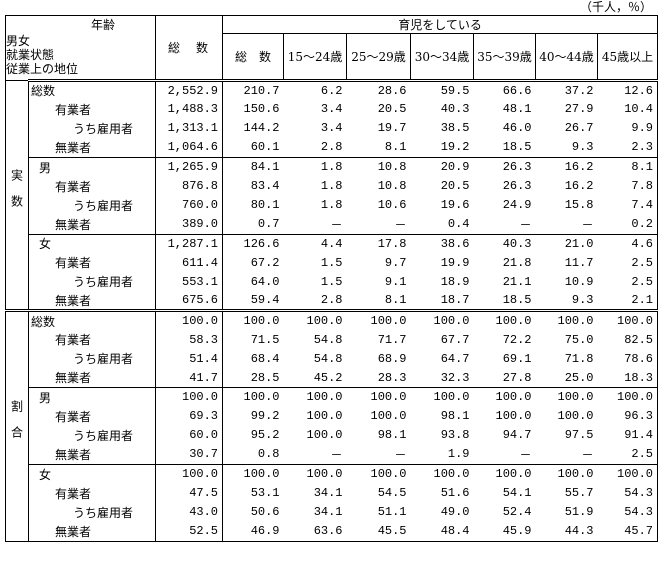  I want to click on value-cell: 44.3, so click(579, 531).